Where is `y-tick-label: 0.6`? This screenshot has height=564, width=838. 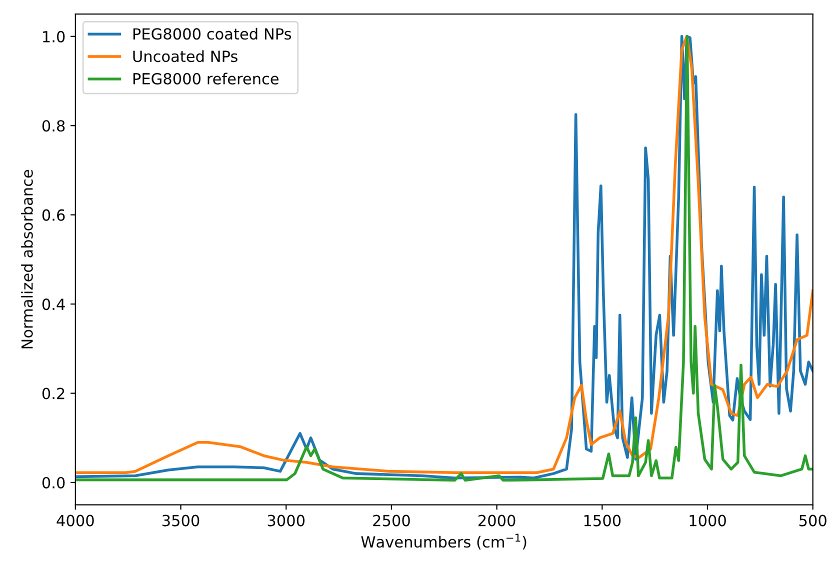
y-tick-label: 0.6 is located at coordinates (53, 215).